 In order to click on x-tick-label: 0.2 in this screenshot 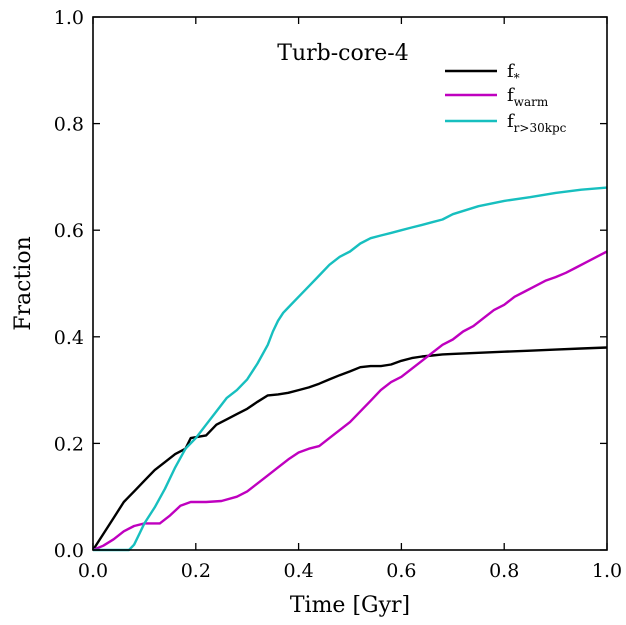, I will do `click(196, 571)`.